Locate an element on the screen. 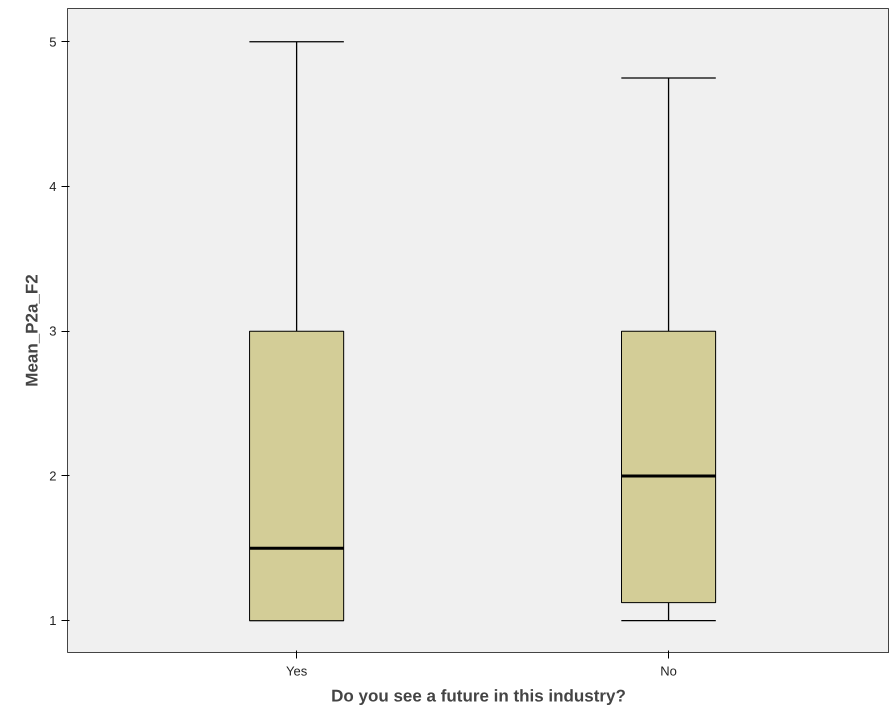 The width and height of the screenshot is (889, 722). x-tick-label: No is located at coordinates (668, 671).